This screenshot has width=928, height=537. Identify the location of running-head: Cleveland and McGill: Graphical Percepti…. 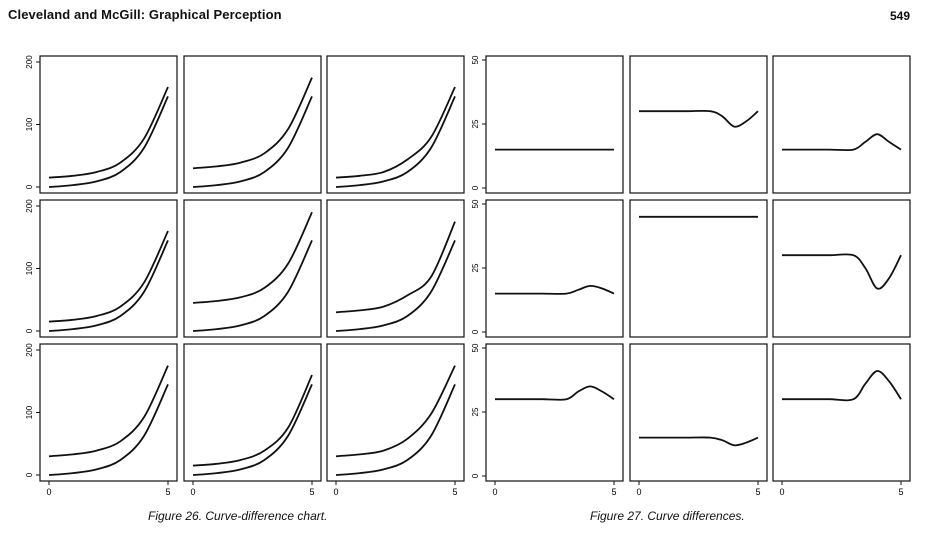
(145, 14).